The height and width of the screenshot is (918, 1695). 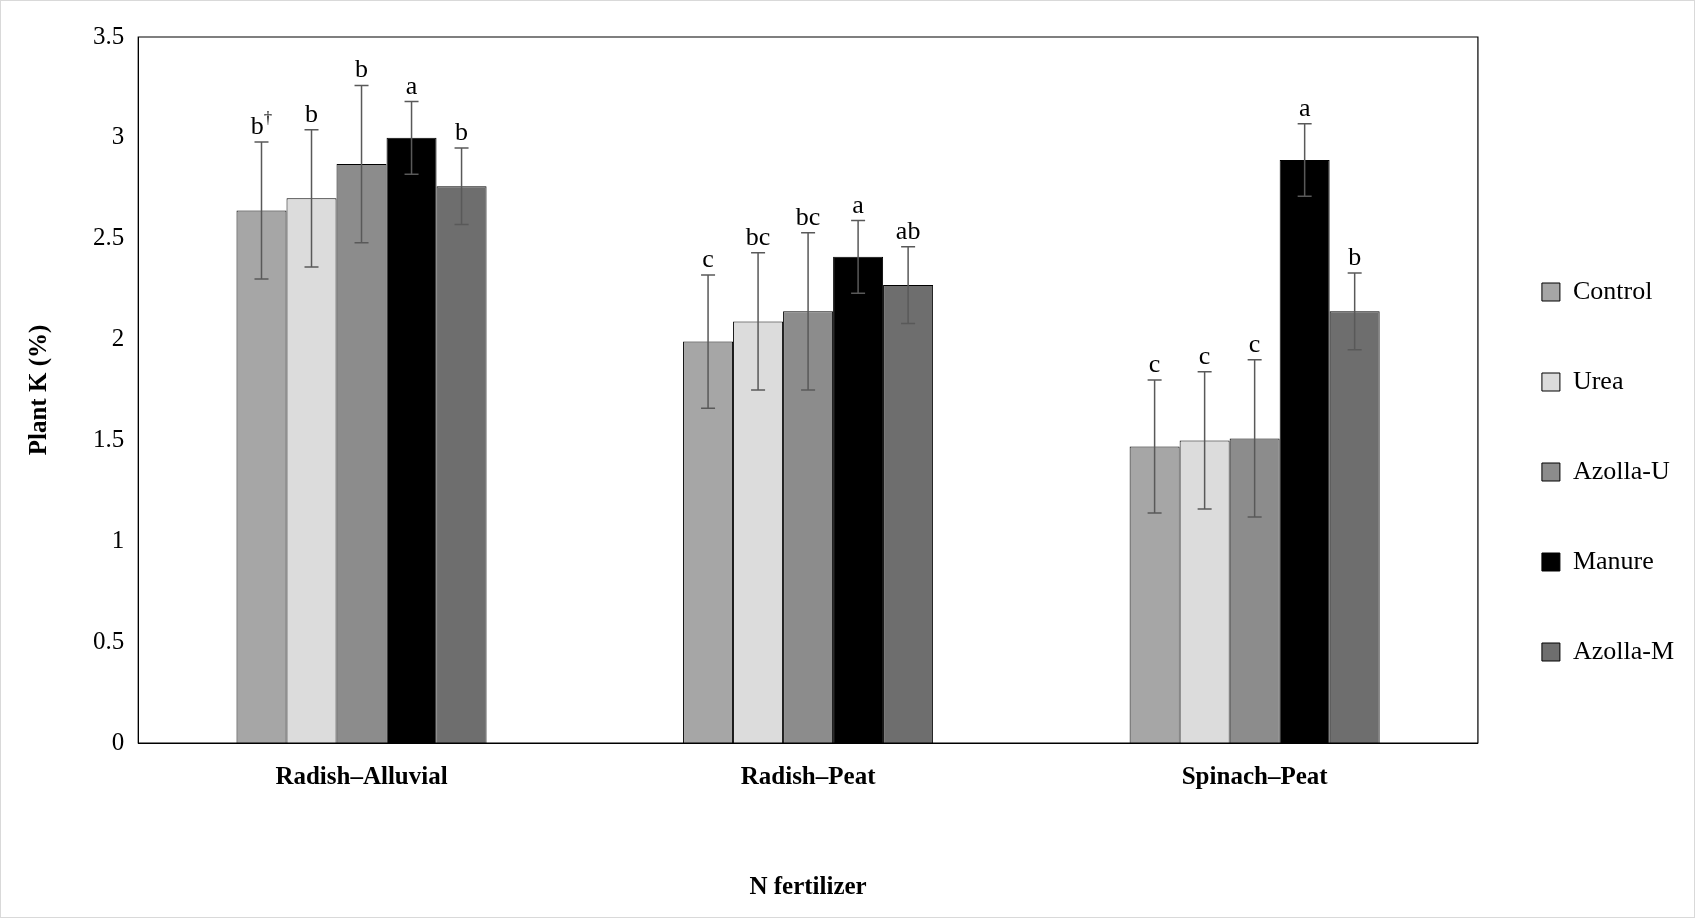 I want to click on y-tick-label: 1.5, so click(x=109, y=438).